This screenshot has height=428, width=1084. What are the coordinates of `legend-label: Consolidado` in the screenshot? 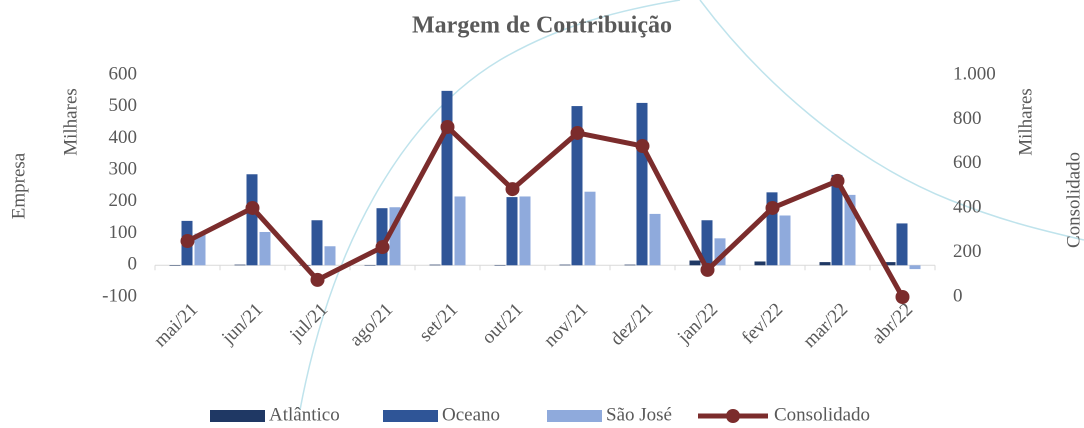 It's located at (822, 414).